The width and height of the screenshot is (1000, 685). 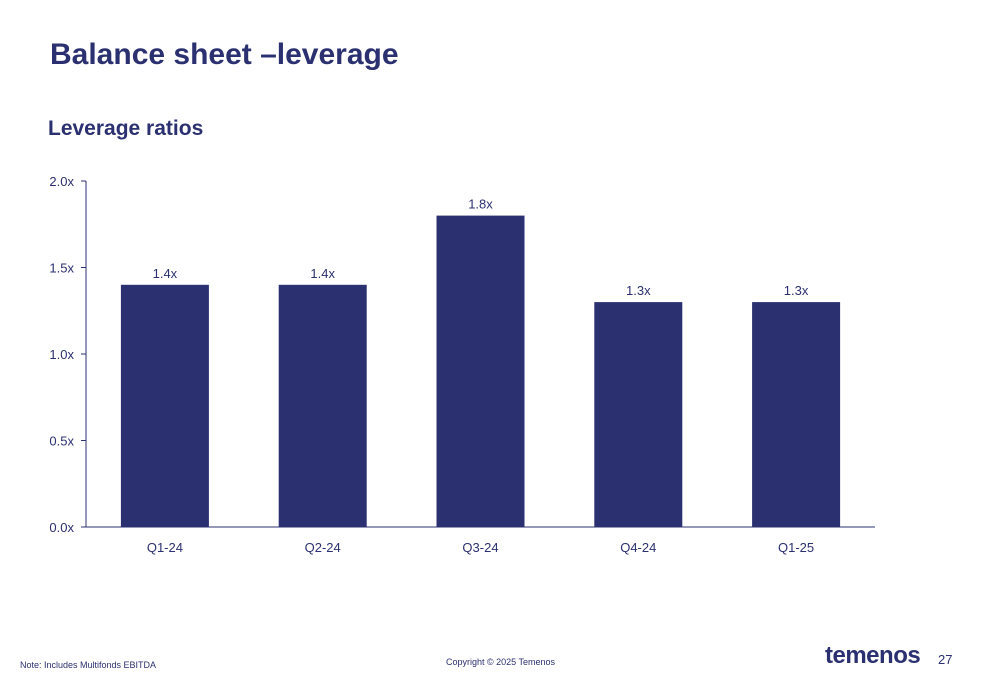 I want to click on x-tick-label: Q4-24, so click(x=638, y=547).